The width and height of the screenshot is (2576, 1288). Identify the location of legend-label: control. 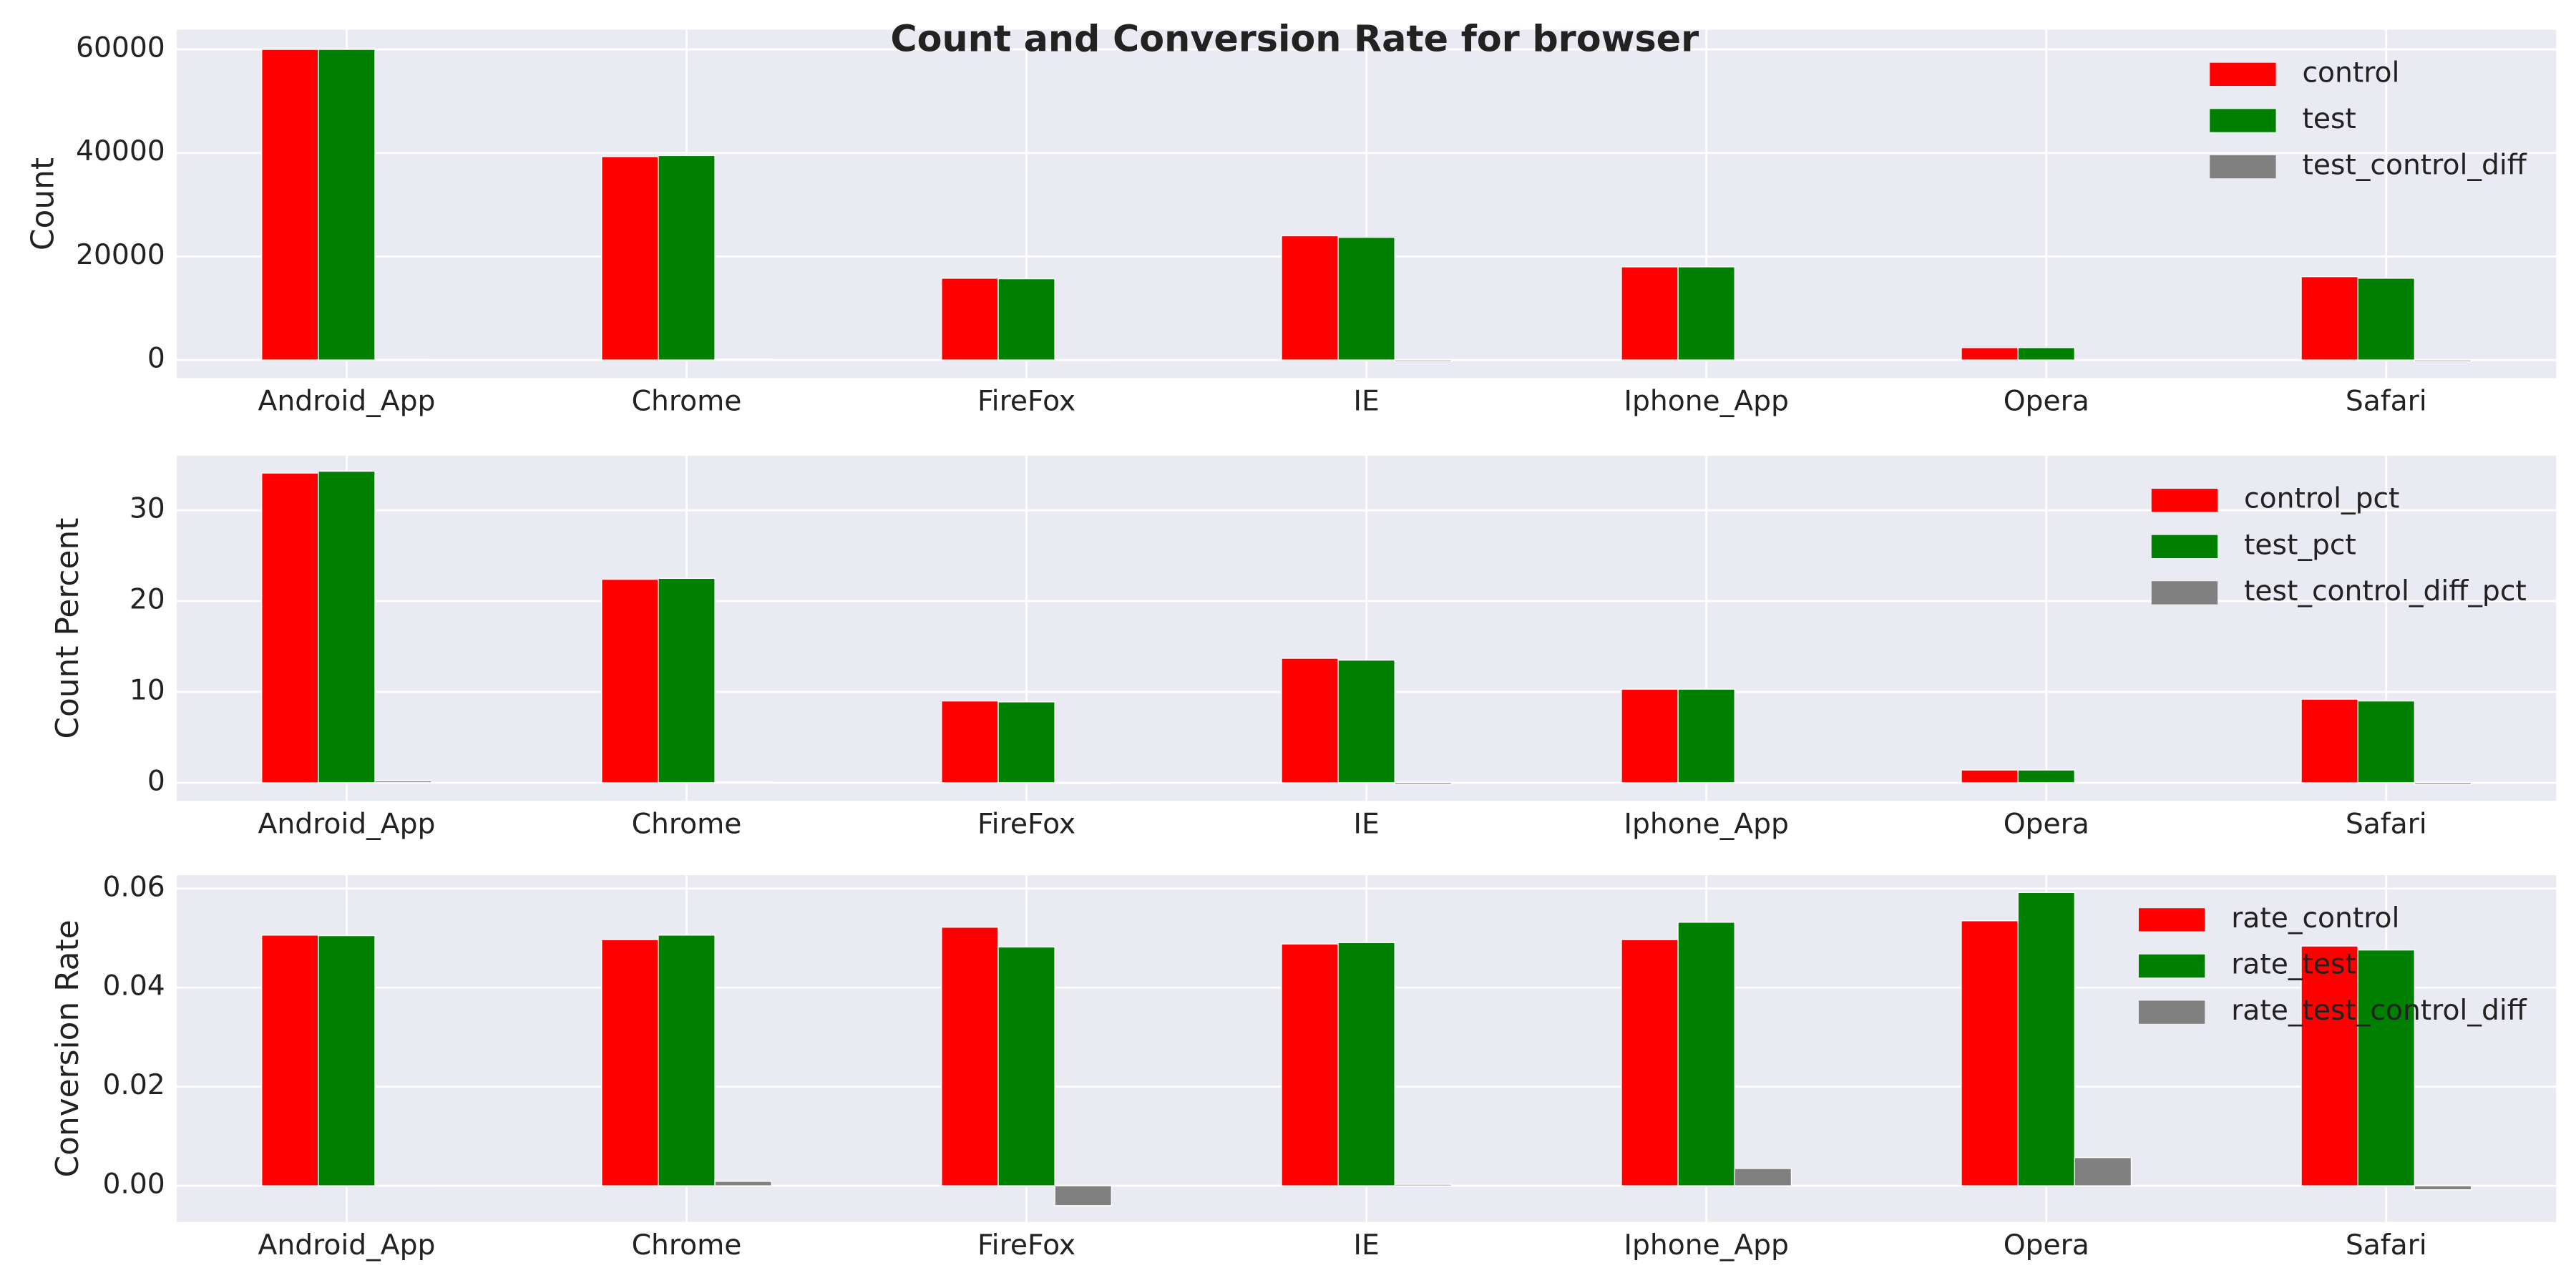
(2350, 73).